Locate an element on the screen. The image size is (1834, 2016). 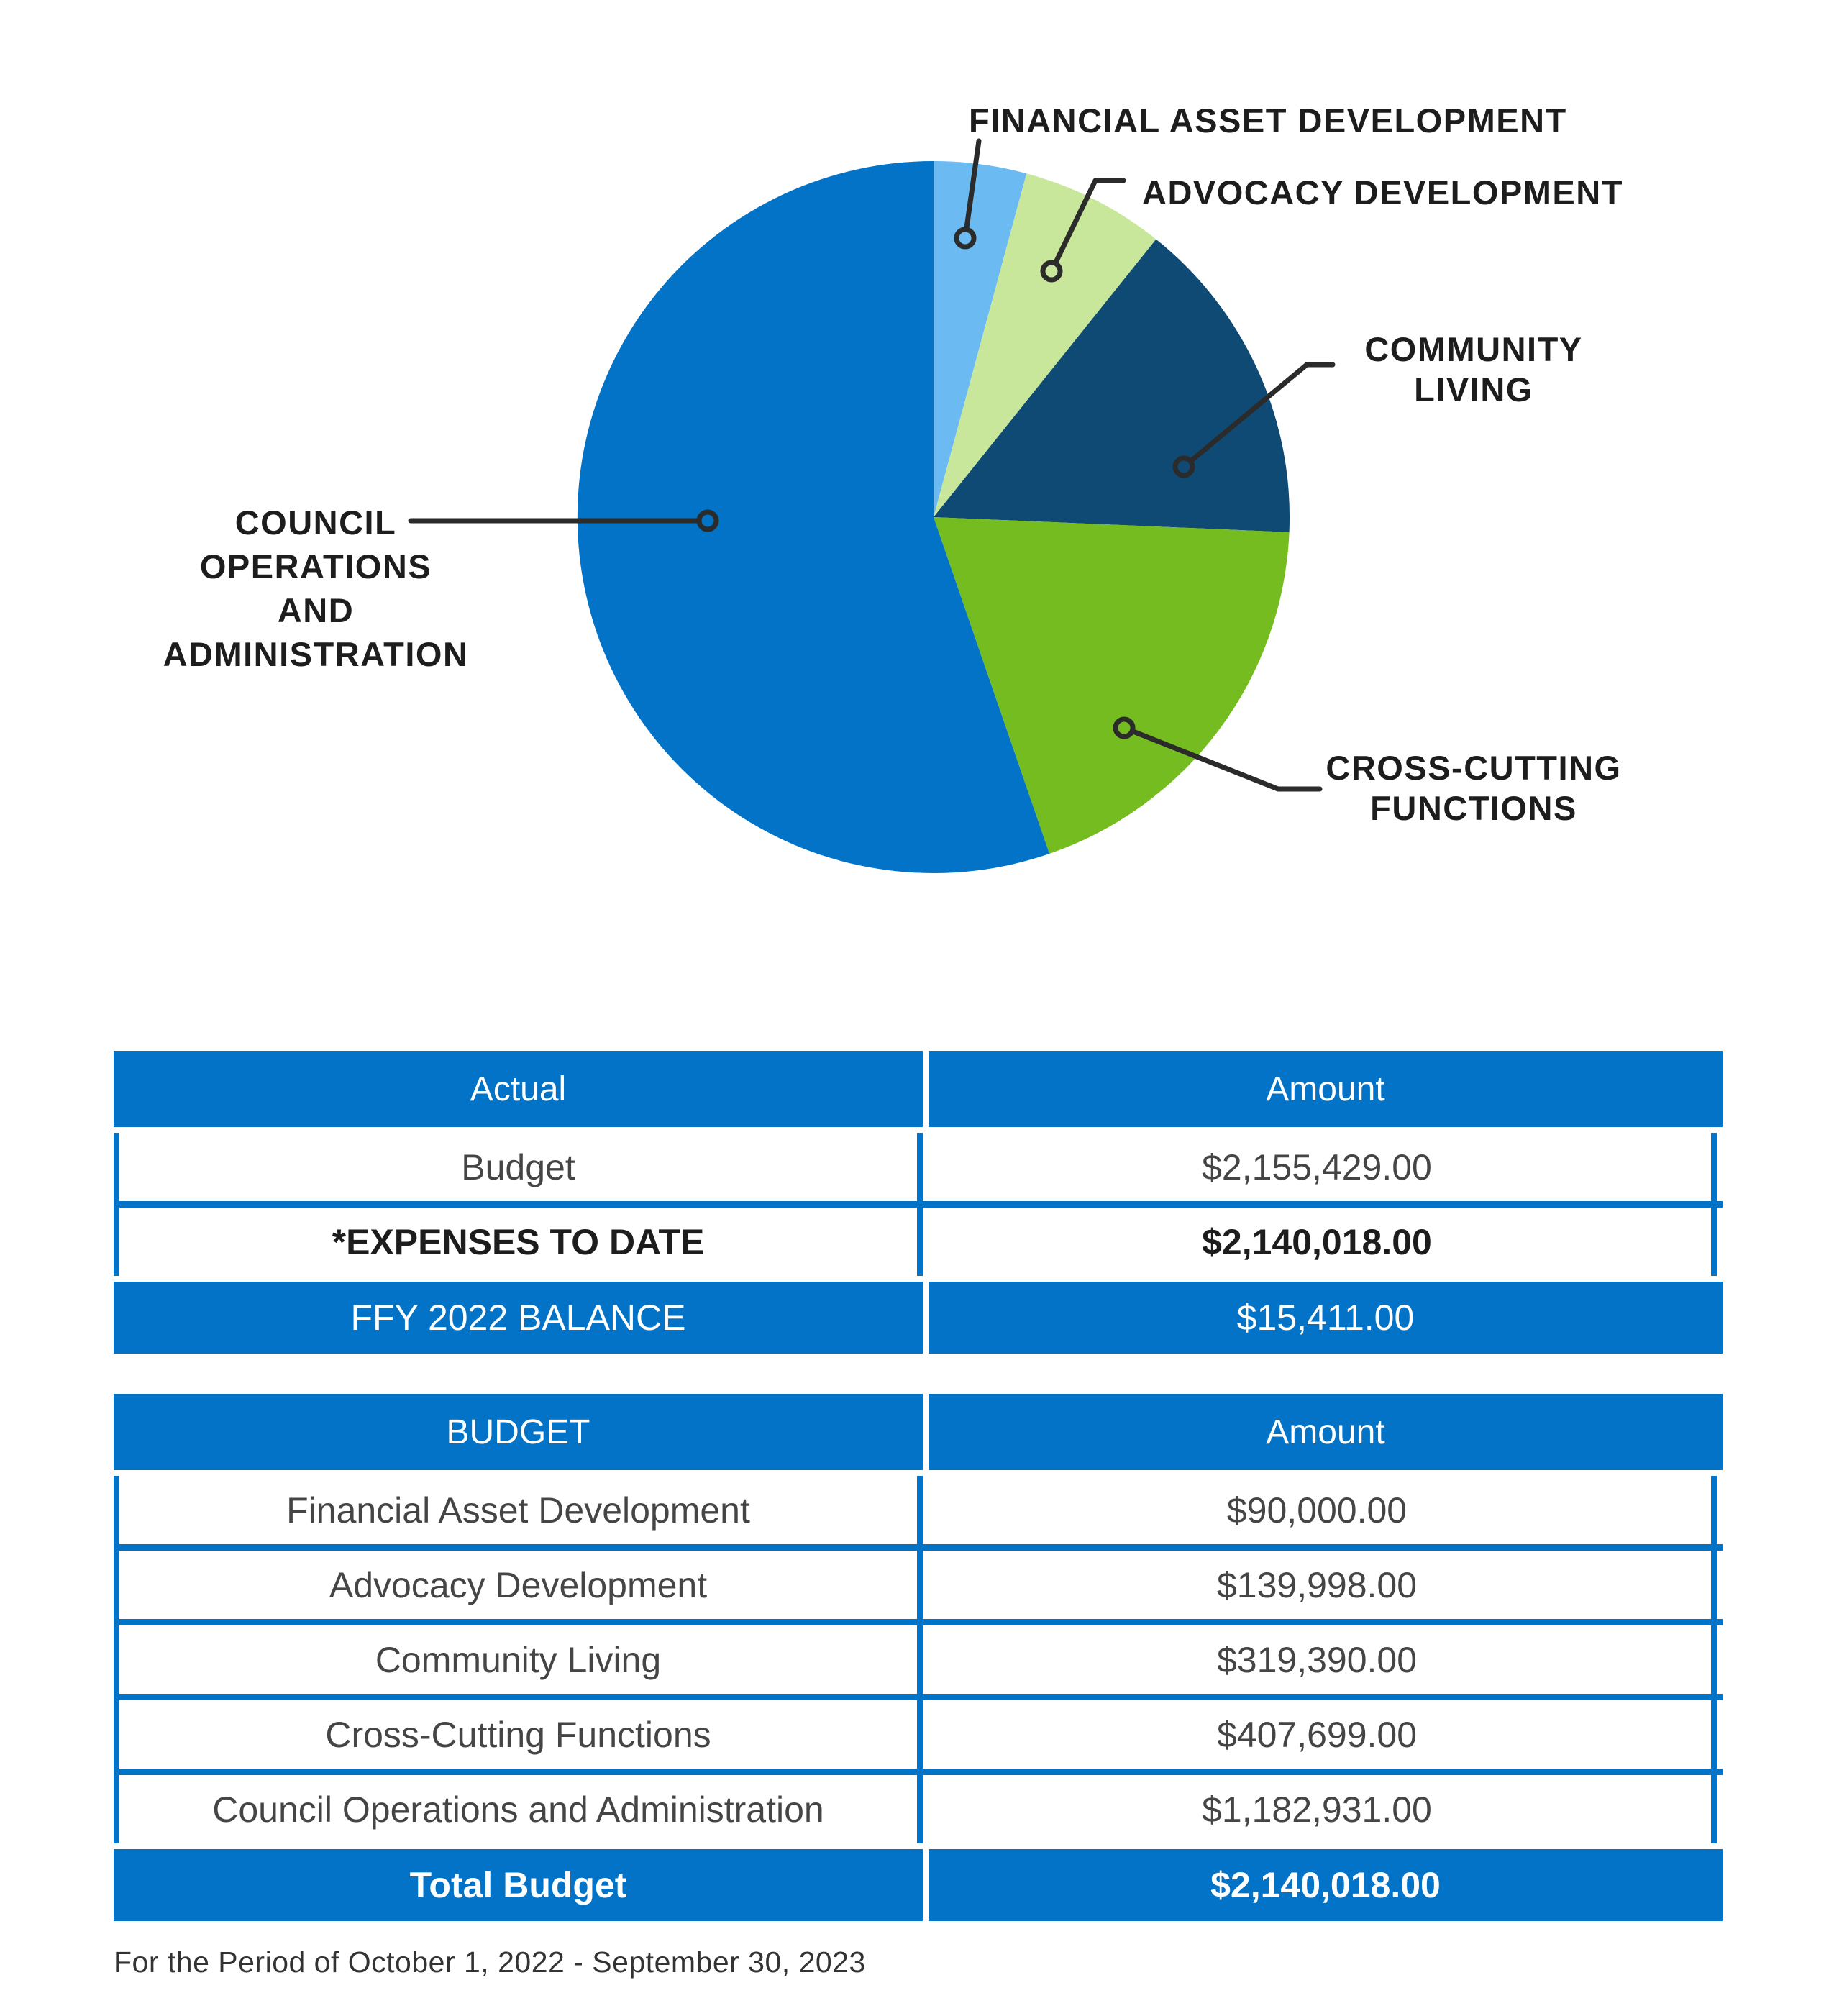
financial-asset-label: Financial Asset Development is located at coordinates (518, 1510).